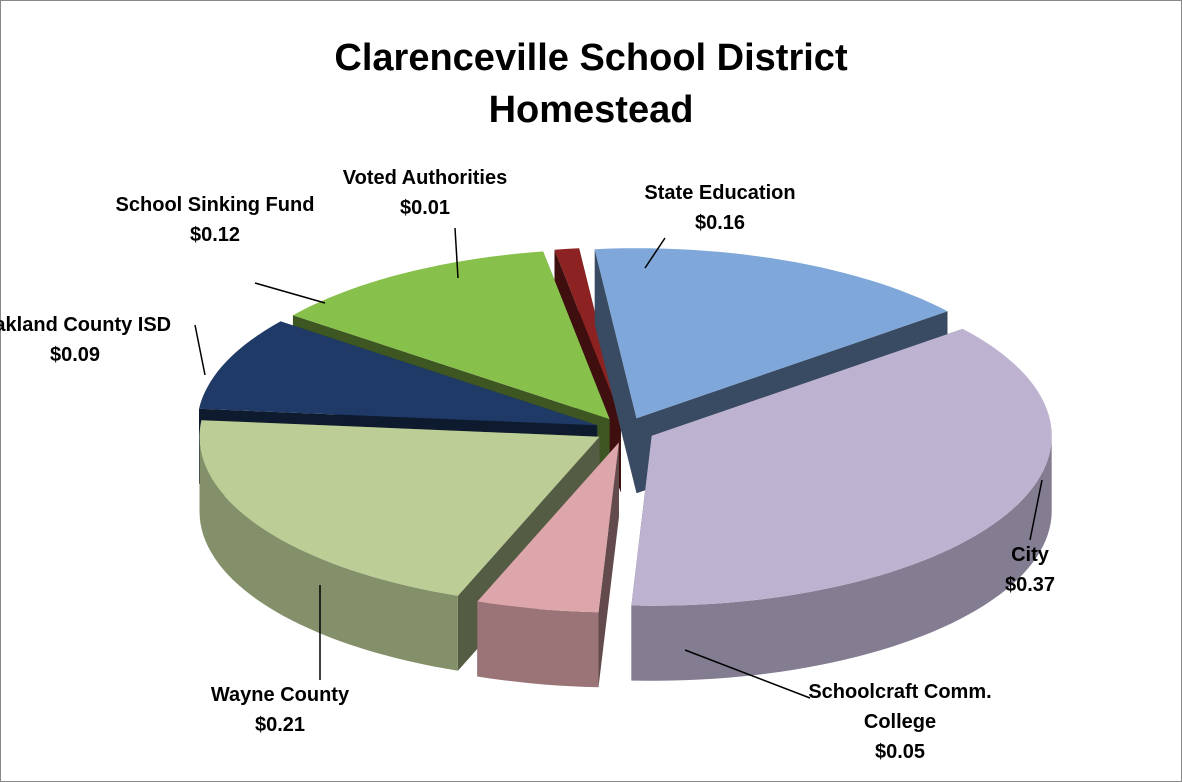 The image size is (1182, 782). I want to click on slice-label: School Sinking Fund, so click(215, 205).